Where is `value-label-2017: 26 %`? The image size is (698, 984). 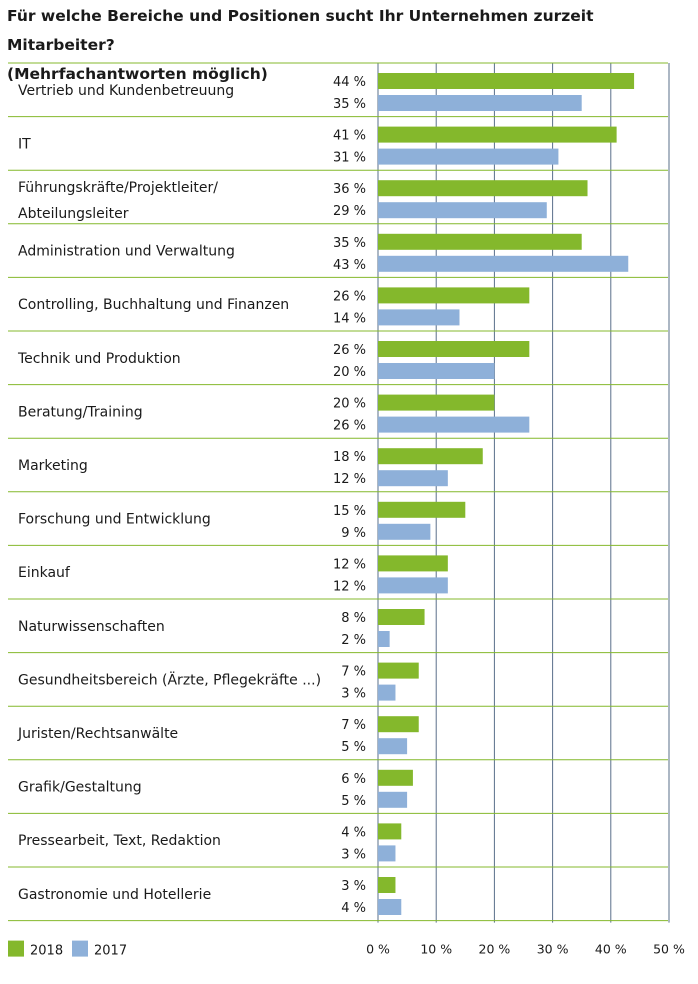 value-label-2017: 26 % is located at coordinates (349, 426).